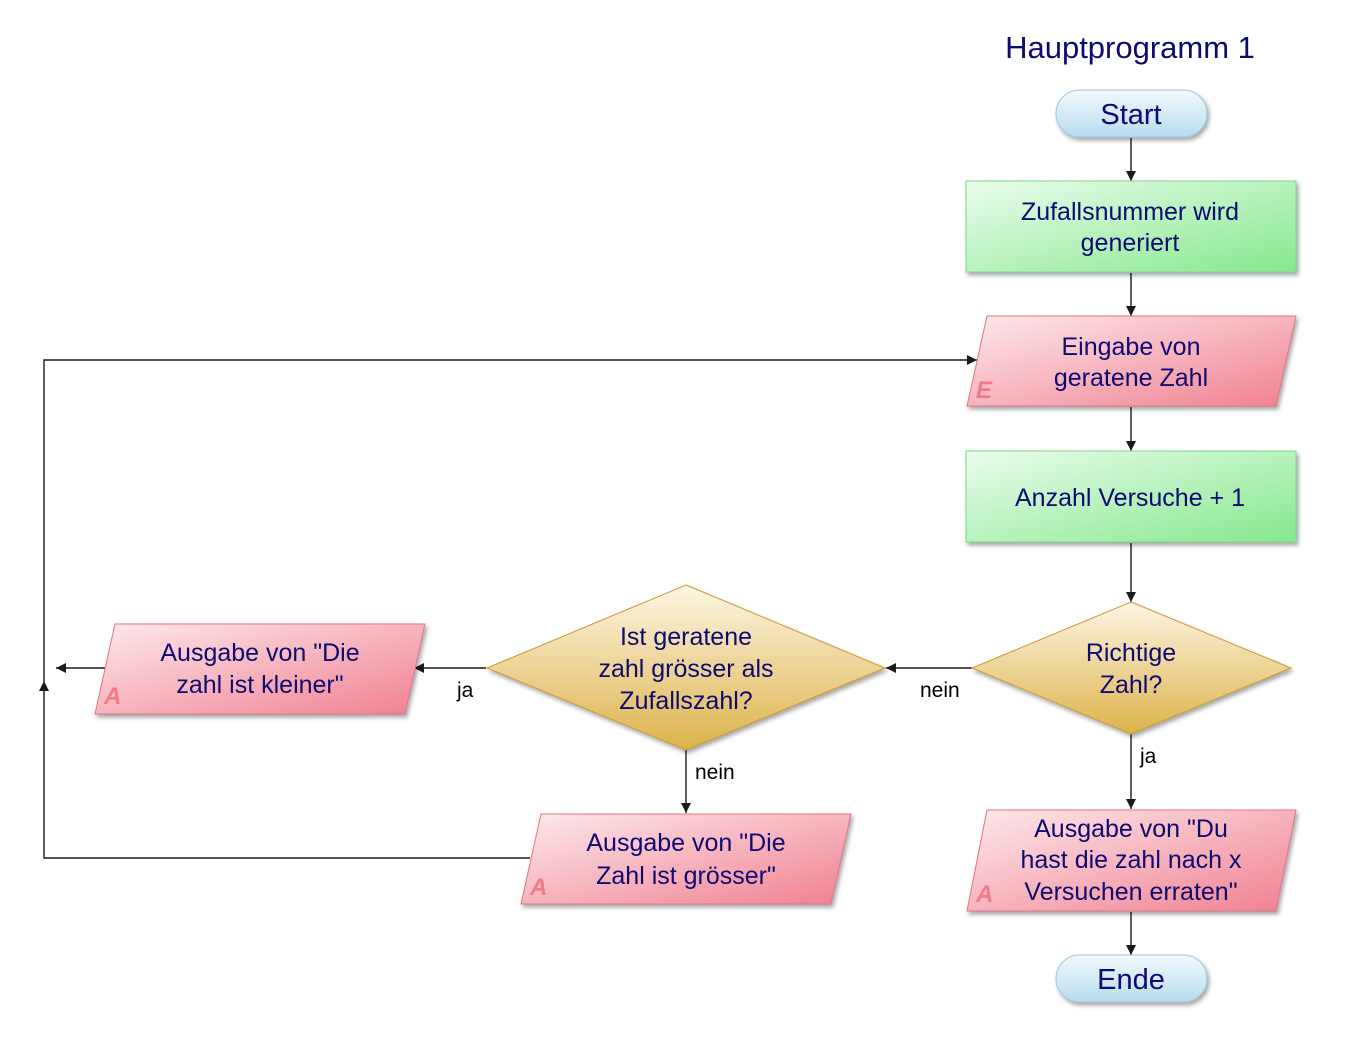 This screenshot has height=1044, width=1348. What do you see at coordinates (1131, 668) in the screenshot?
I see `decision-correct-node: Richtige Zahl?` at bounding box center [1131, 668].